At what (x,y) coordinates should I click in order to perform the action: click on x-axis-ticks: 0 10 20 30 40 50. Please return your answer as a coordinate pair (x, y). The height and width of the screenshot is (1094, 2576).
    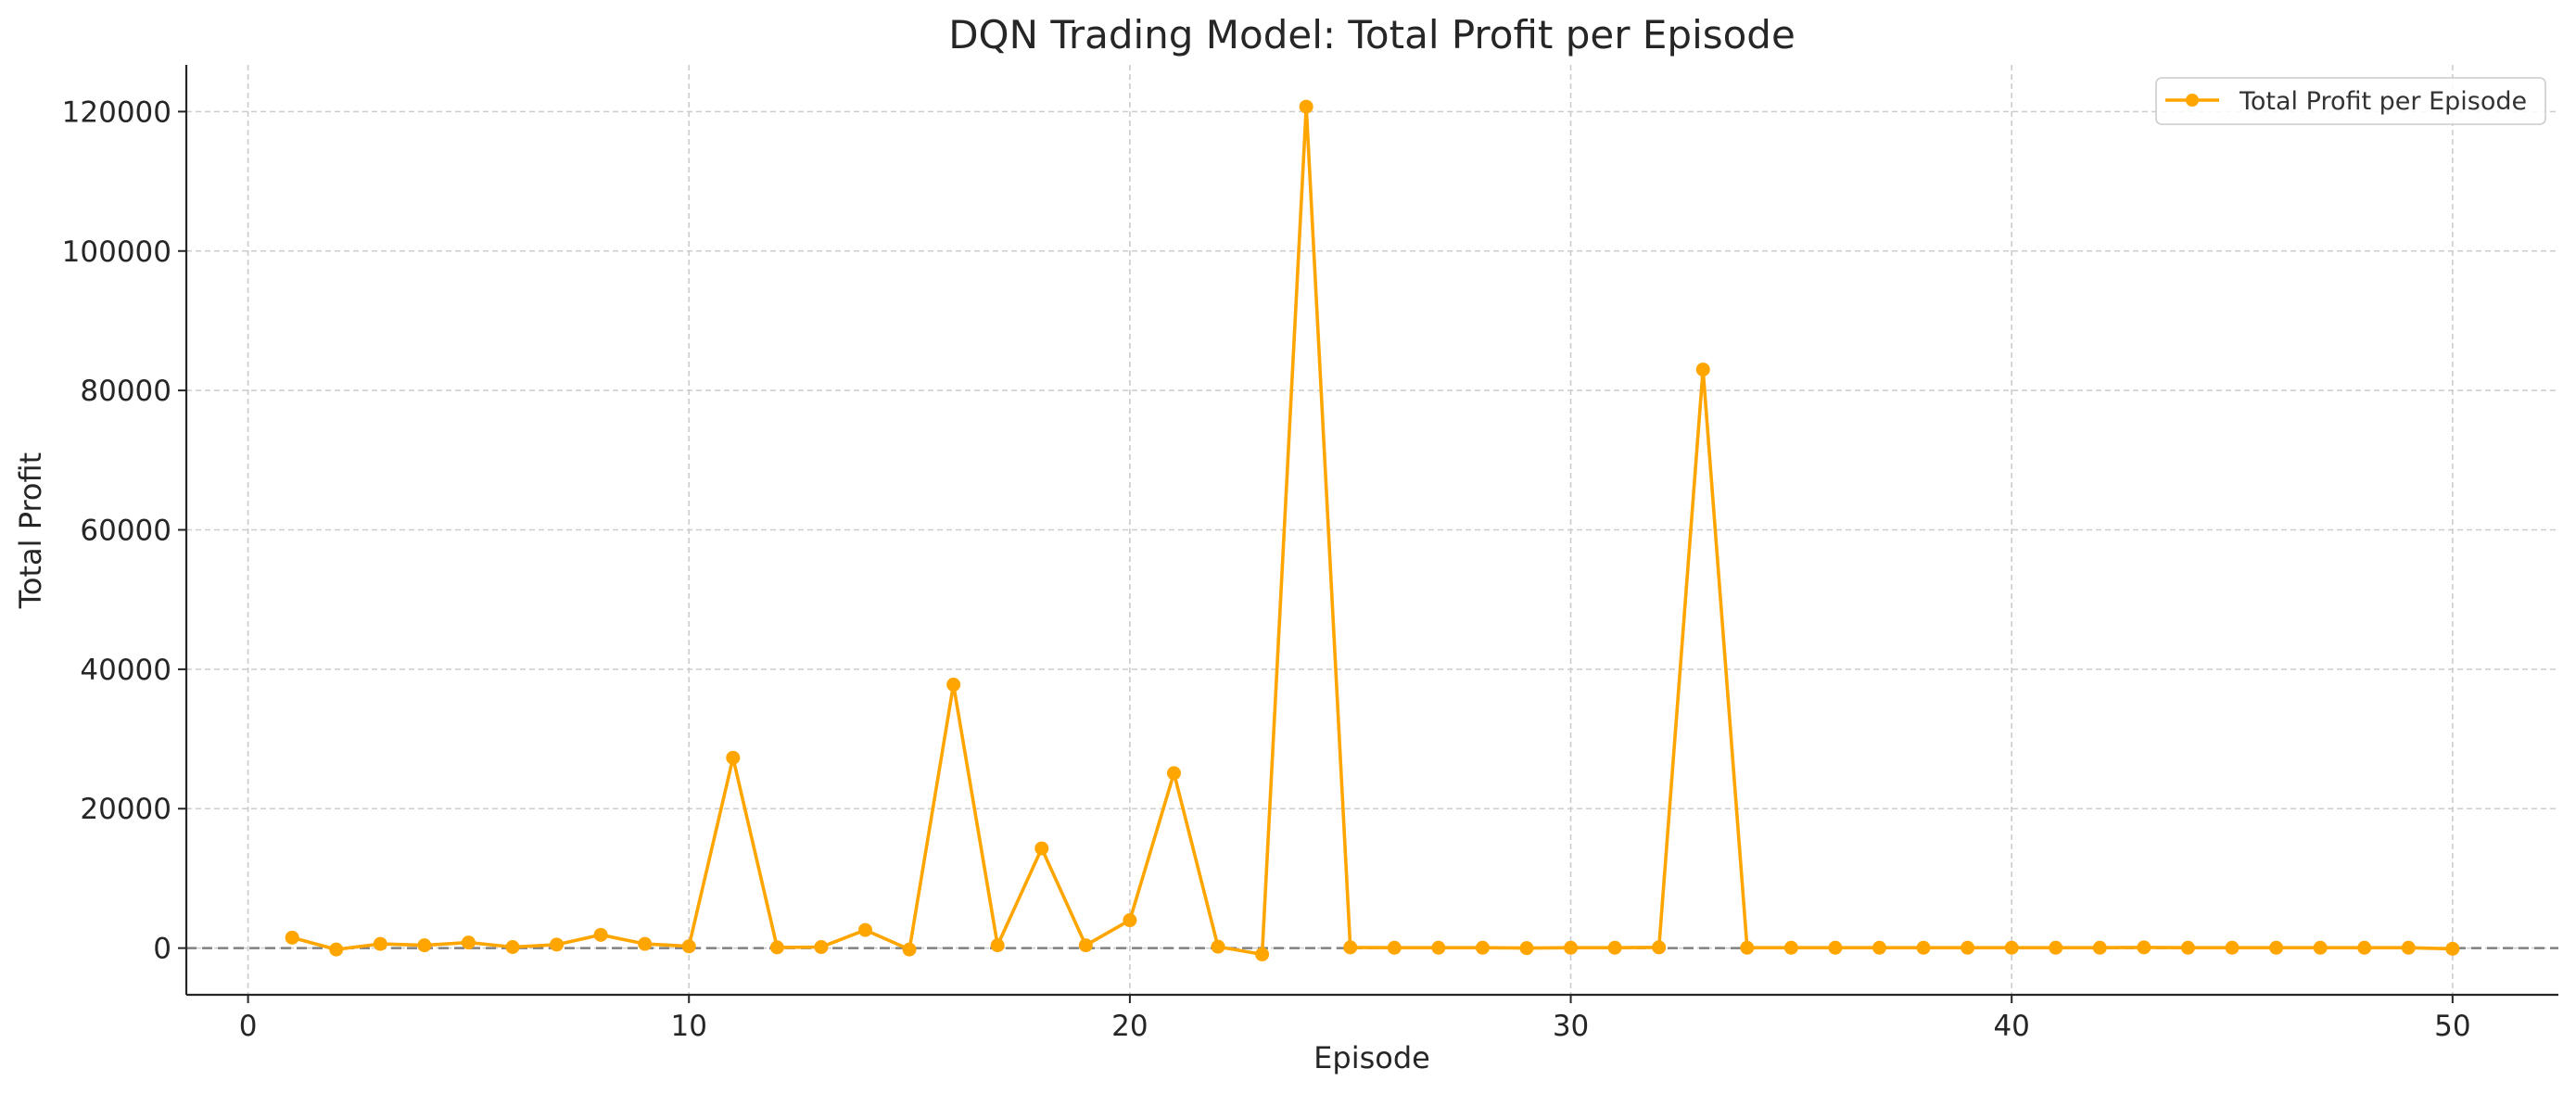
    Looking at the image, I should click on (1355, 1019).